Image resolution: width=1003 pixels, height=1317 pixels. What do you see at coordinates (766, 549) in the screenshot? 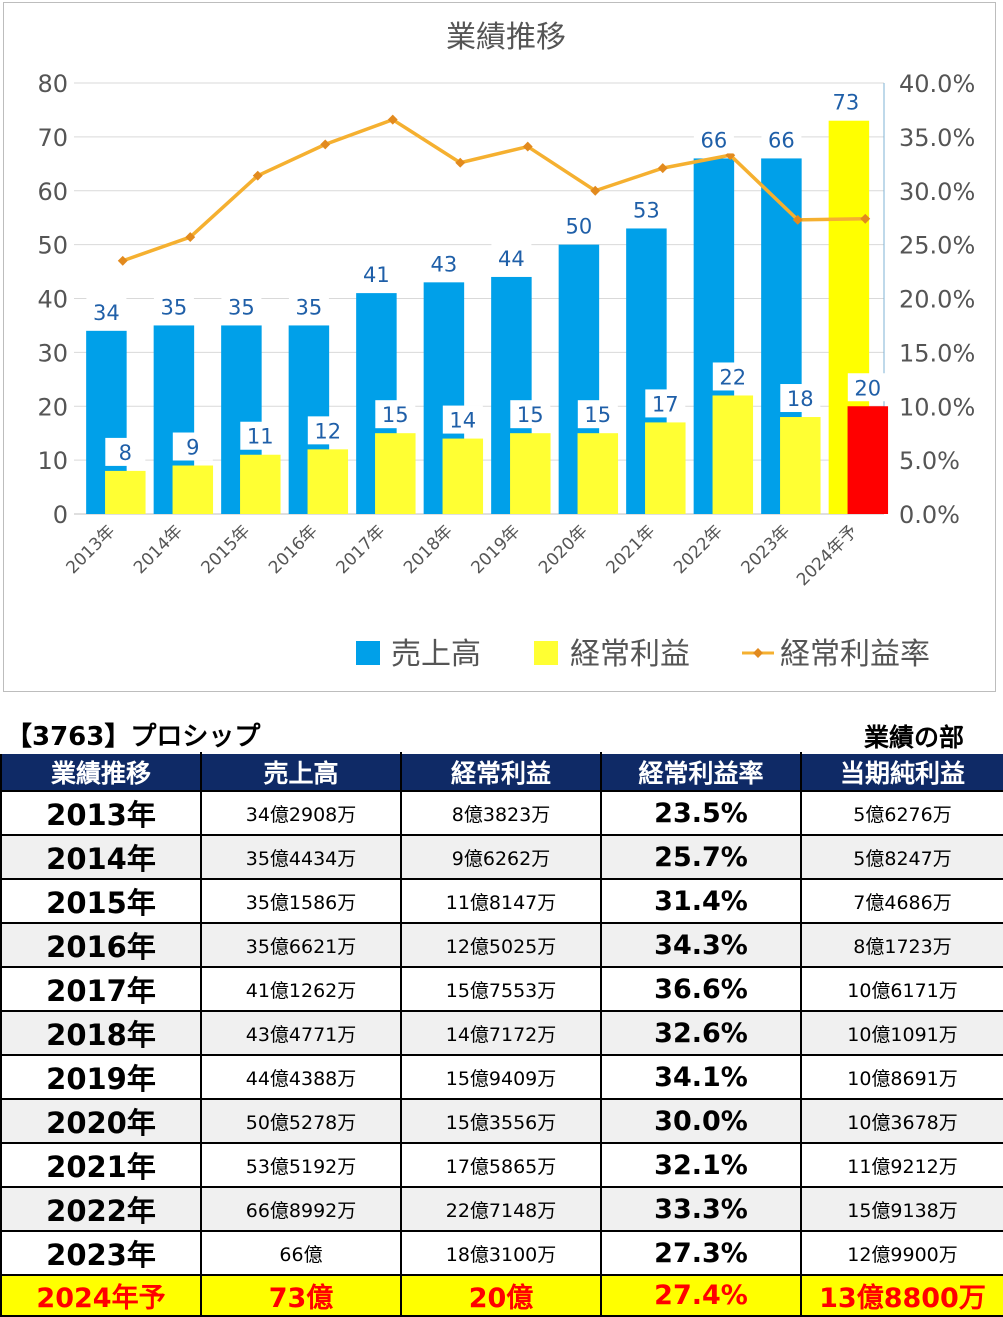
I see `x-tick-label: 2023年` at bounding box center [766, 549].